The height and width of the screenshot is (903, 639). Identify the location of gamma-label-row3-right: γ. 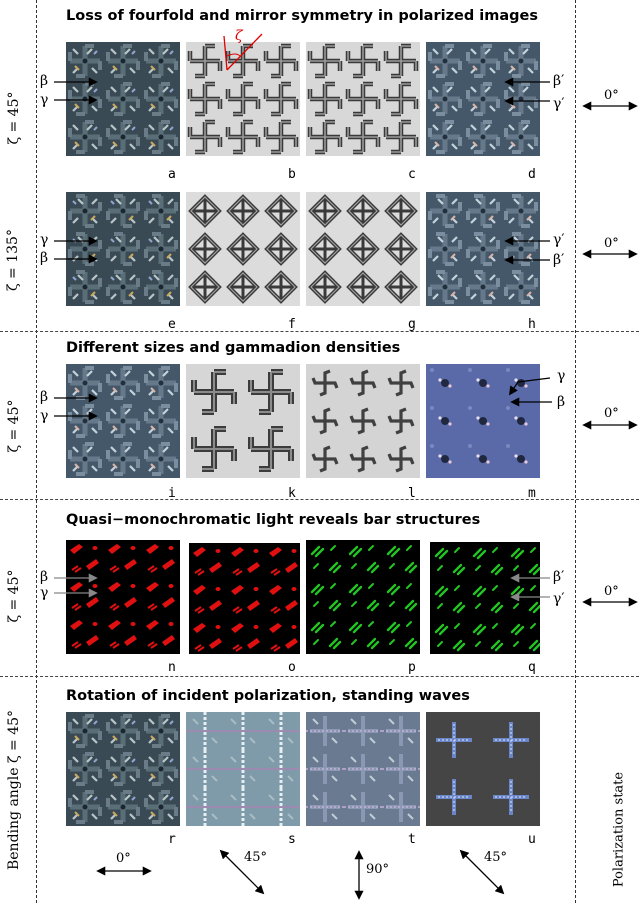
(561, 376).